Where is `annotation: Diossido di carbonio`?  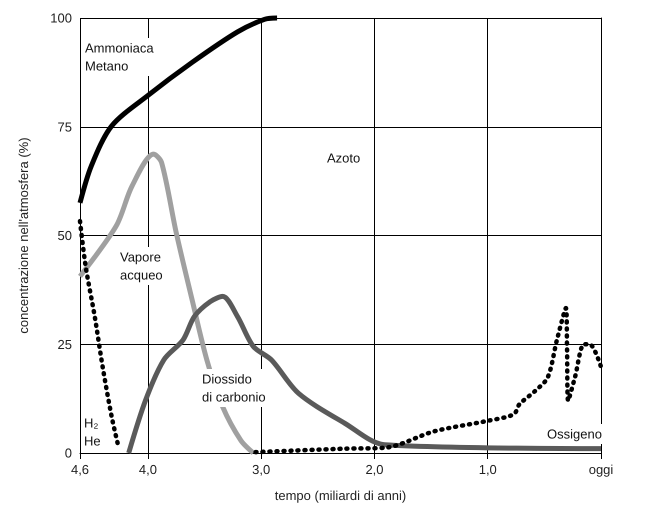
annotation: Diossido di carbonio is located at coordinates (234, 388).